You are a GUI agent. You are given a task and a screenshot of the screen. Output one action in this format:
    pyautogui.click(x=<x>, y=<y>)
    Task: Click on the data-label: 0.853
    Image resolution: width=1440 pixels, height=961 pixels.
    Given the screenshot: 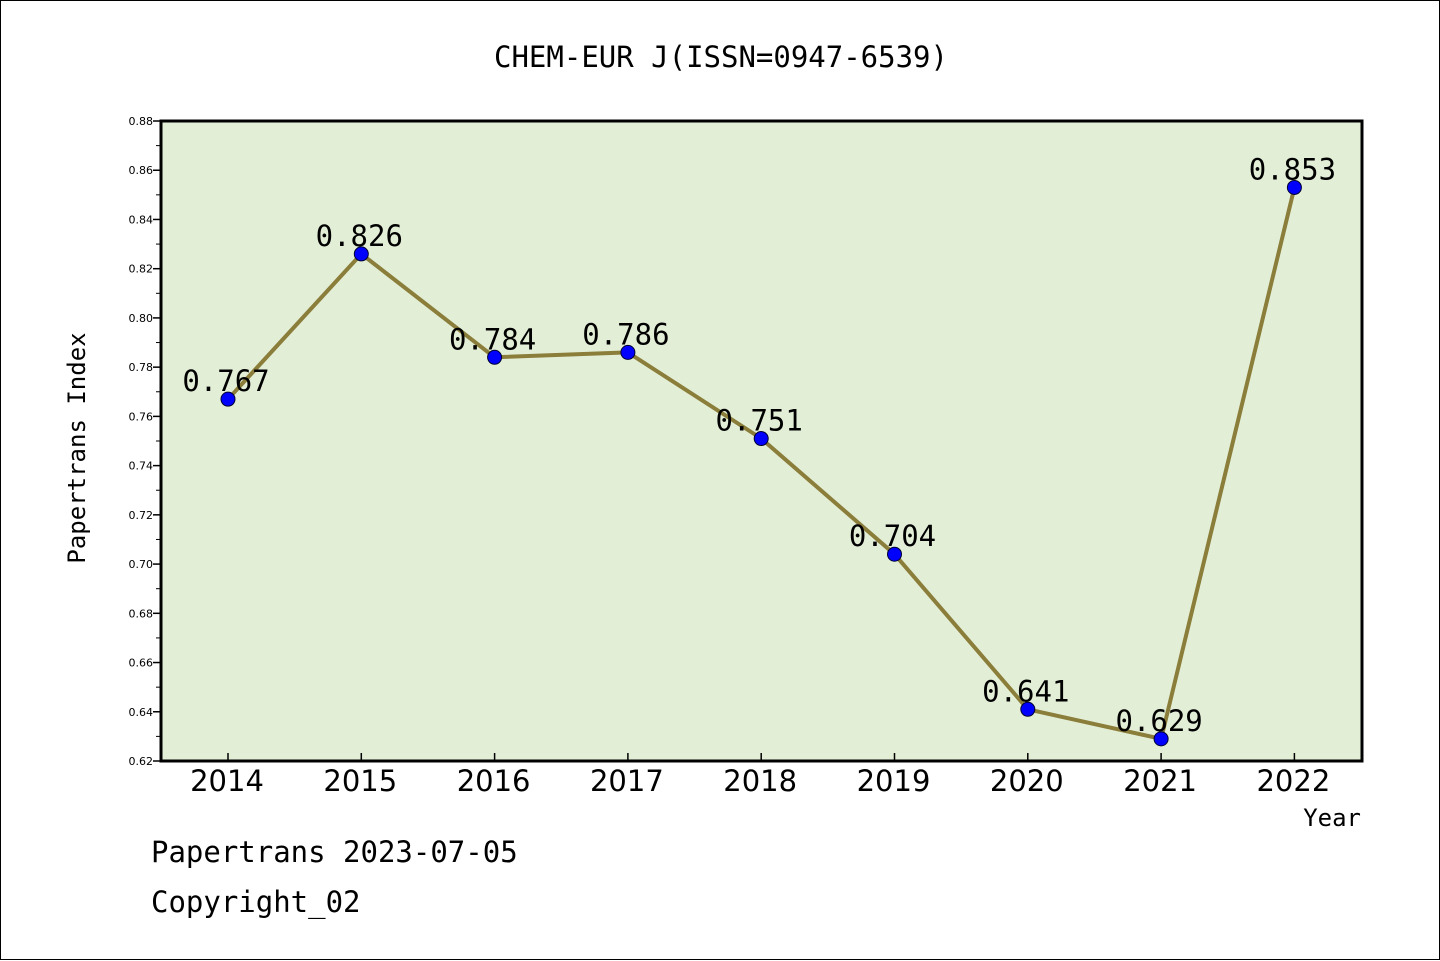 What is the action you would take?
    pyautogui.click(x=1292, y=169)
    